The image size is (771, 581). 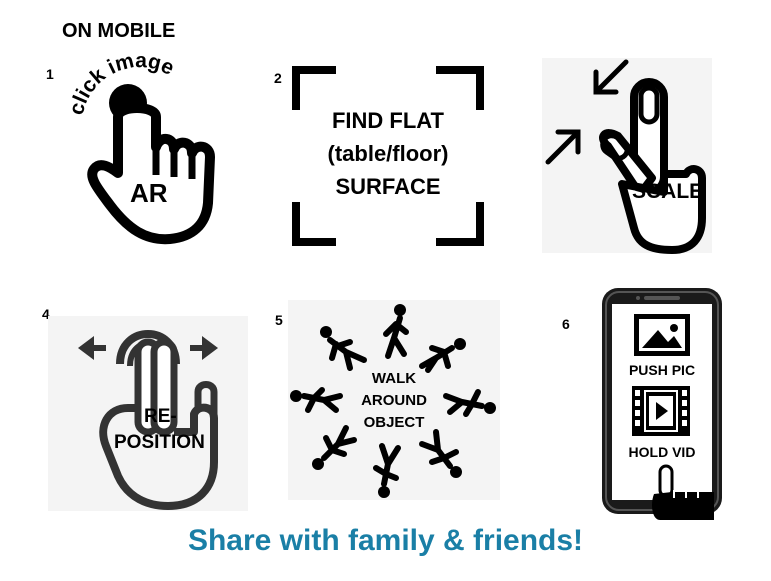 What do you see at coordinates (566, 324) in the screenshot?
I see `step-6-number: 6` at bounding box center [566, 324].